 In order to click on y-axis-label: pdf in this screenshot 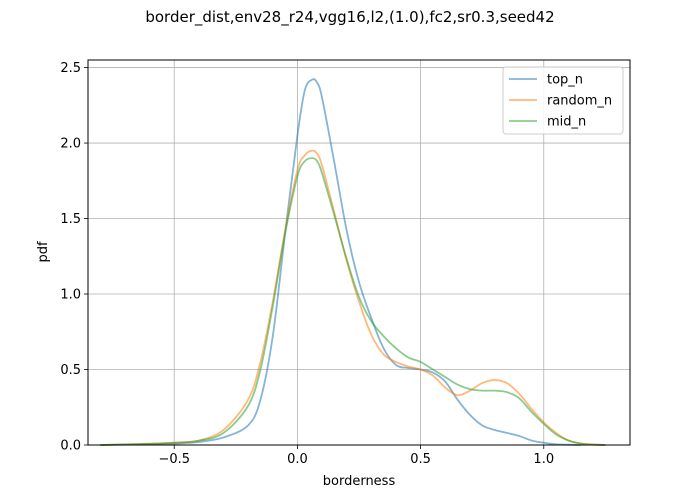, I will do `click(43, 252)`.